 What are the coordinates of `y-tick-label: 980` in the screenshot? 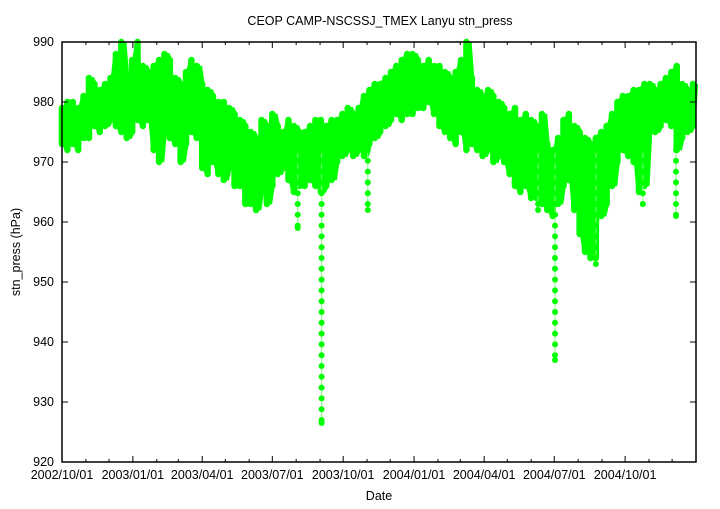 It's located at (43, 102).